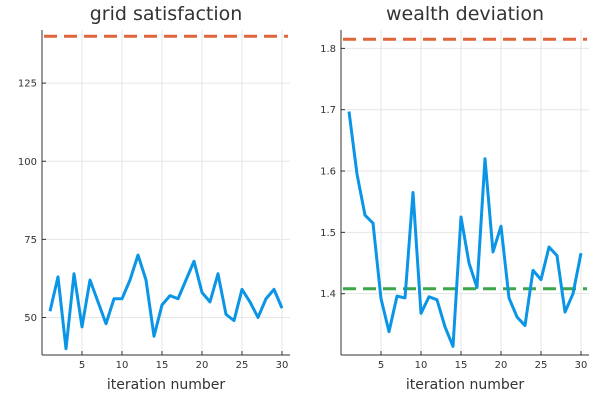  I want to click on y-tick-label: 50, so click(30, 318).